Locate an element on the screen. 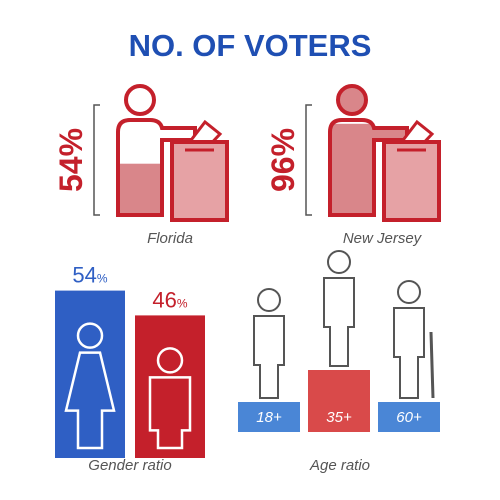 The width and height of the screenshot is (500, 500). percent: 96% is located at coordinates (283, 160).